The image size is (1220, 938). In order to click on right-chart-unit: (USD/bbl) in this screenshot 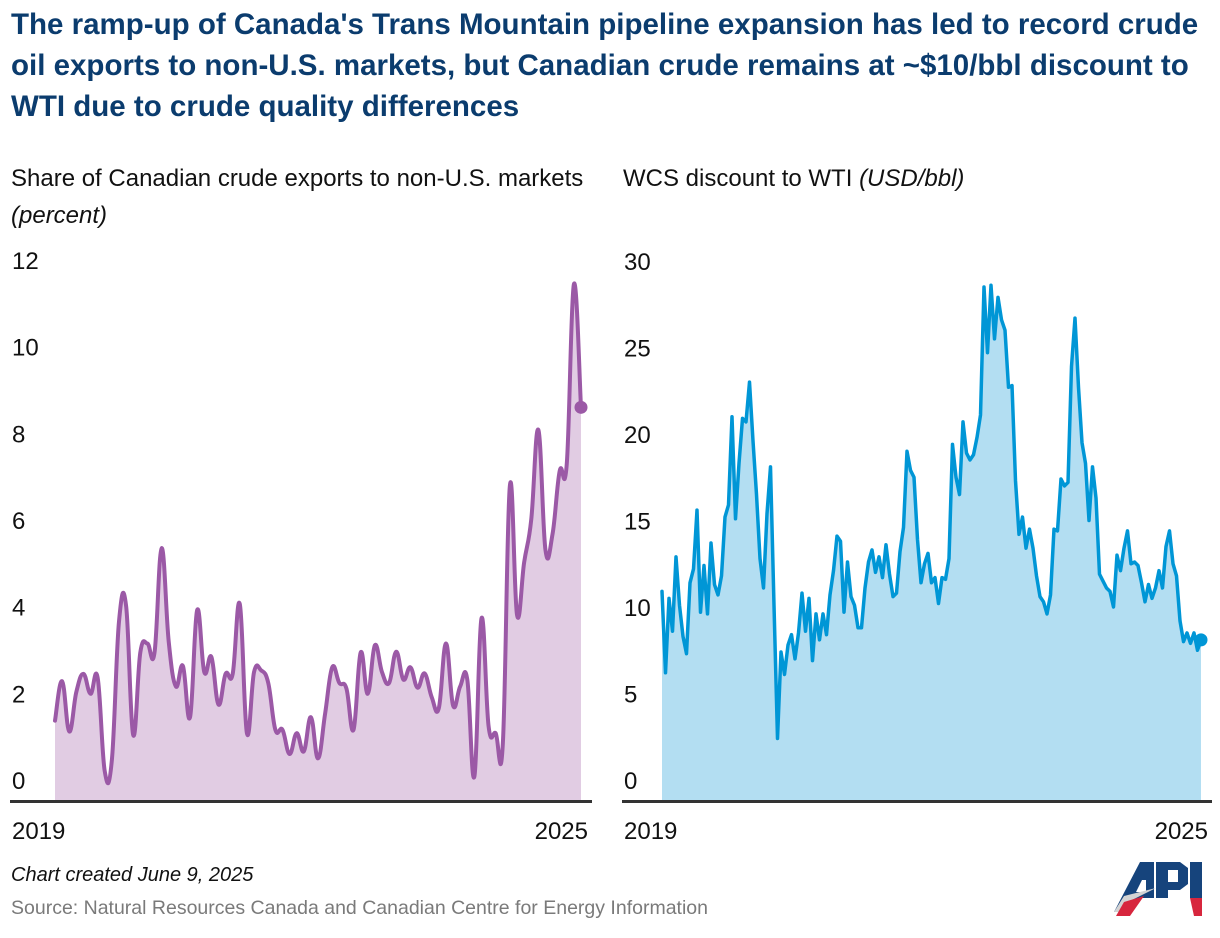, I will do `click(912, 178)`.